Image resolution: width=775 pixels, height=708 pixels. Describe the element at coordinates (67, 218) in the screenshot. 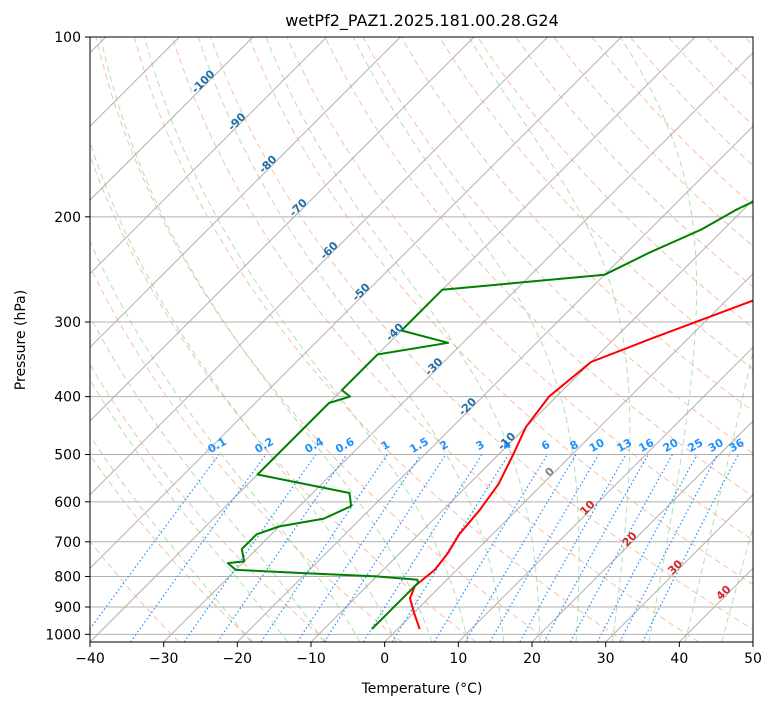

I see `y-tick-label: 200` at that location.